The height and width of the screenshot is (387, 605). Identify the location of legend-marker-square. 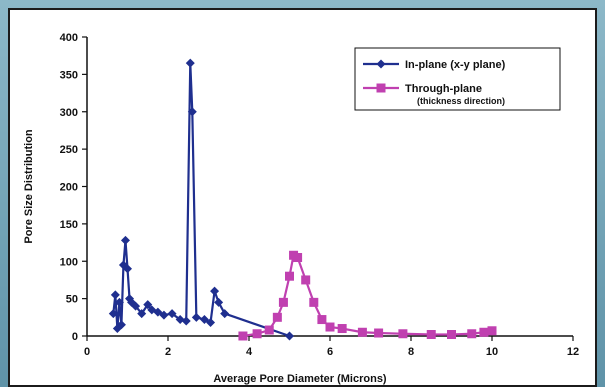
(381, 88).